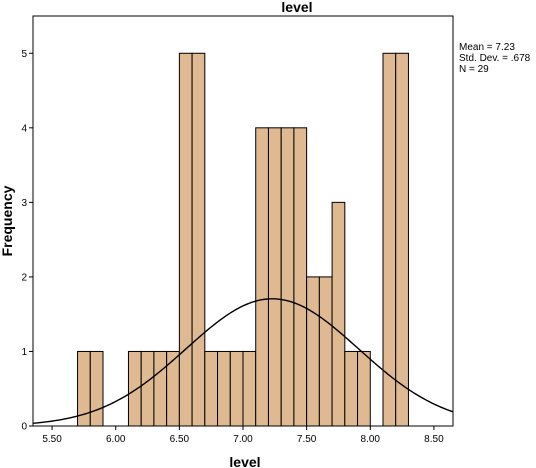  Describe the element at coordinates (24, 128) in the screenshot. I see `y-tick-label: 4` at that location.